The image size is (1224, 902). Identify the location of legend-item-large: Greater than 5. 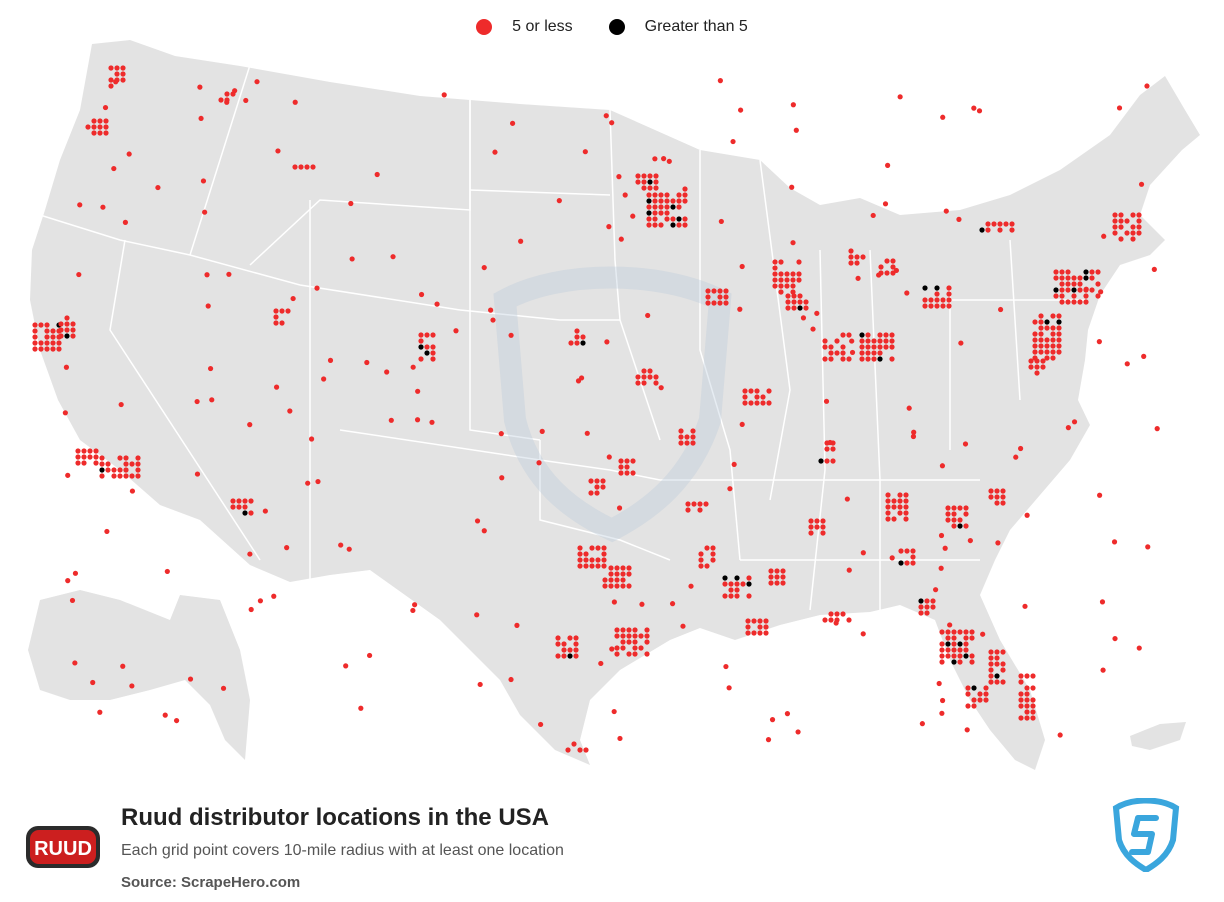
(678, 27).